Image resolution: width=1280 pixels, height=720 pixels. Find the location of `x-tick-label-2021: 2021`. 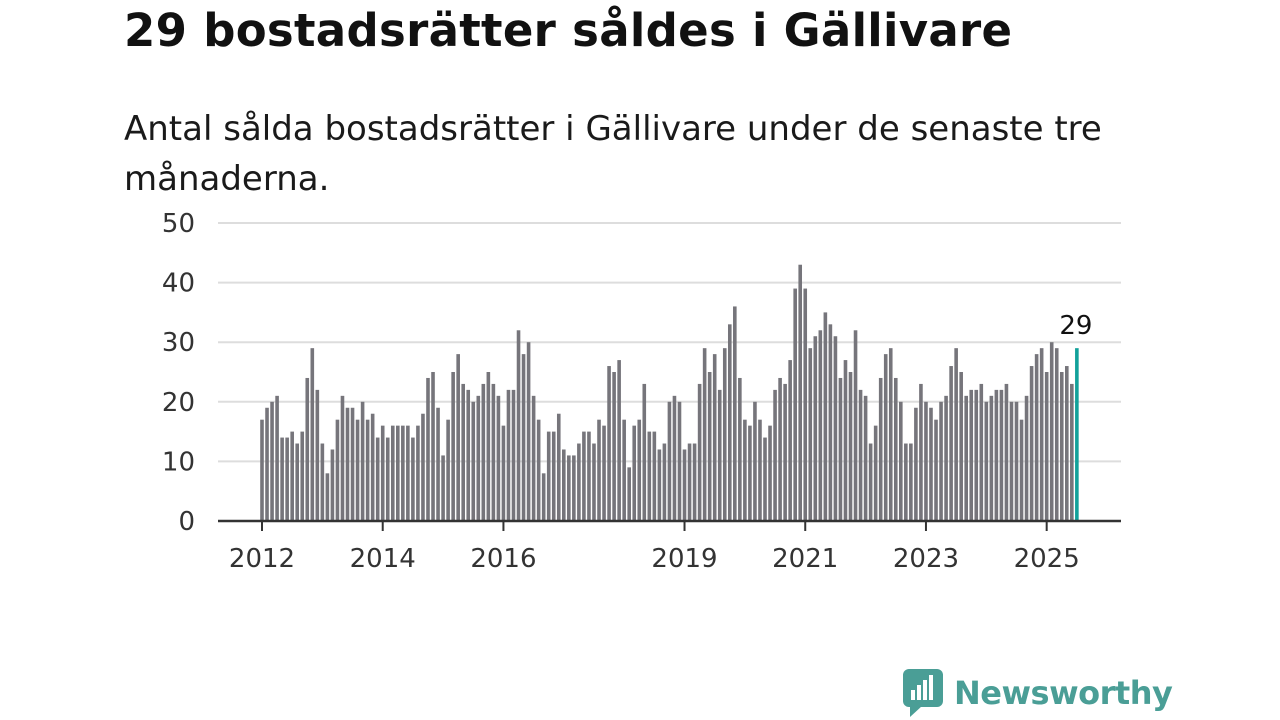

x-tick-label-2021: 2021 is located at coordinates (805, 559).